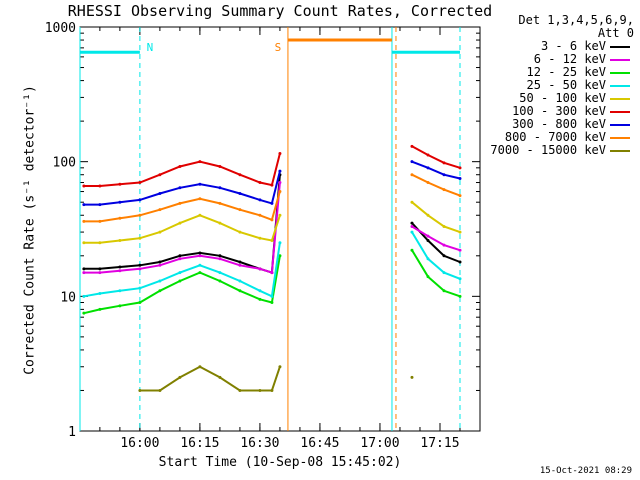 The image size is (640, 480). What do you see at coordinates (566, 85) in the screenshot?
I see `legend-label: 25 - 50 keV` at bounding box center [566, 85].